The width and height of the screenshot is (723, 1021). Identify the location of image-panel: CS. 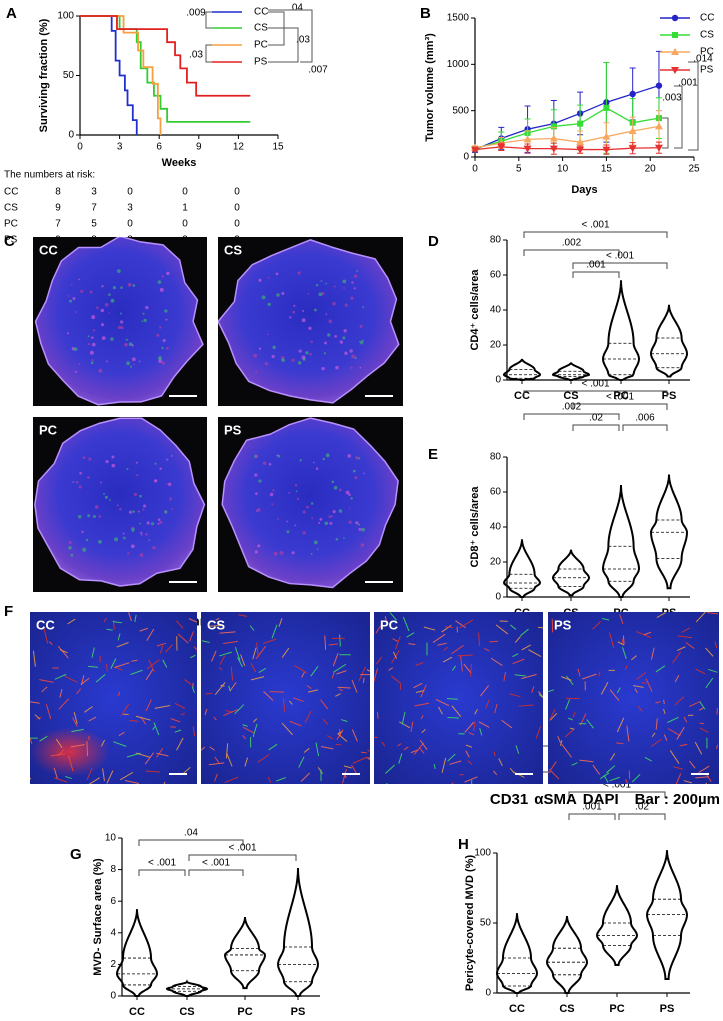
(310, 321).